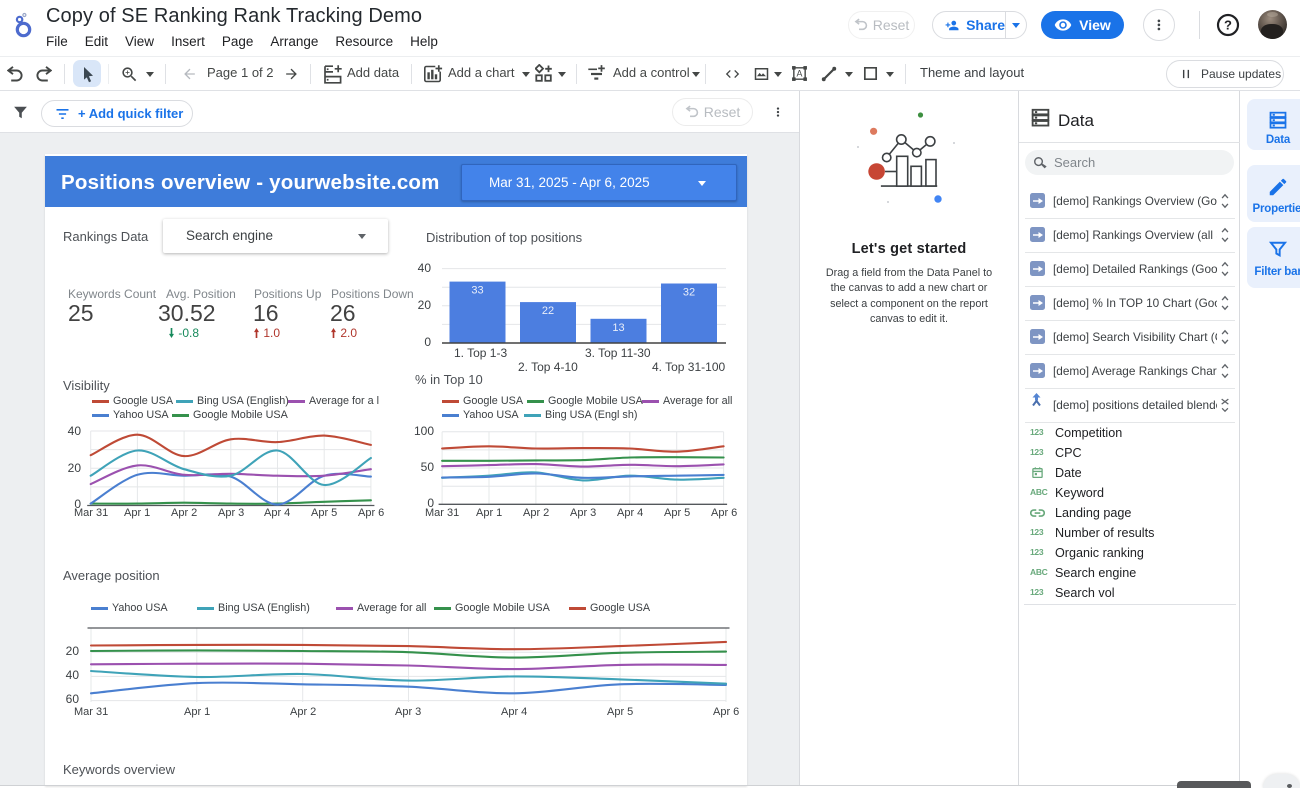  Describe the element at coordinates (477, 291) in the screenshot. I see `svg-text: 33` at that location.